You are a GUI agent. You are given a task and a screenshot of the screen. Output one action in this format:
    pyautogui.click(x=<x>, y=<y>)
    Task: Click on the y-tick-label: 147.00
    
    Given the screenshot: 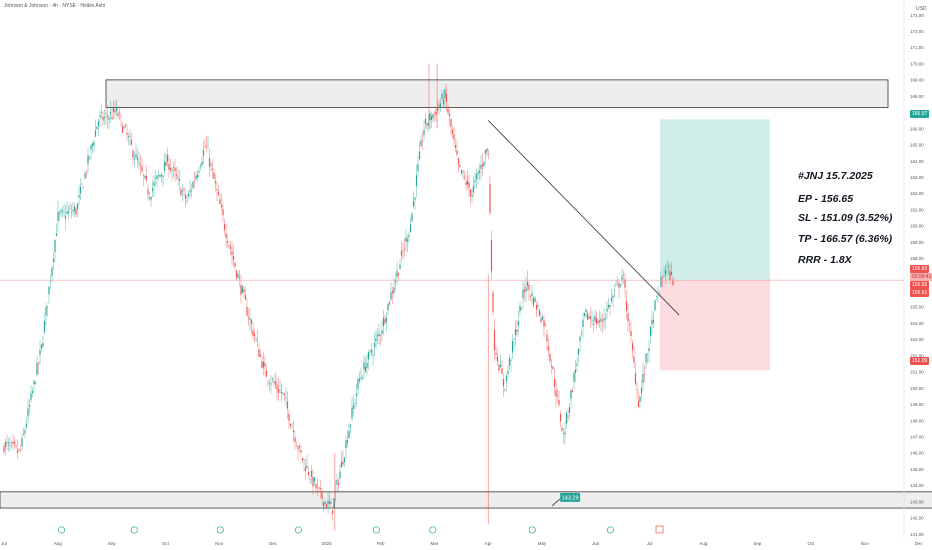 What is the action you would take?
    pyautogui.click(x=917, y=436)
    